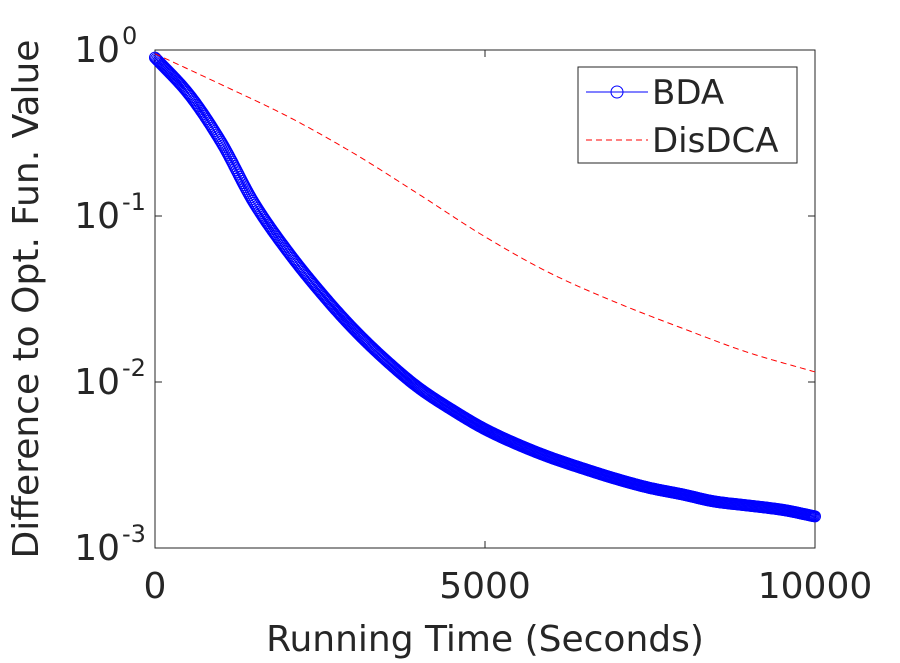 This screenshot has height=663, width=900. What do you see at coordinates (134, 368) in the screenshot?
I see `y-tick-exponent: -2` at bounding box center [134, 368].